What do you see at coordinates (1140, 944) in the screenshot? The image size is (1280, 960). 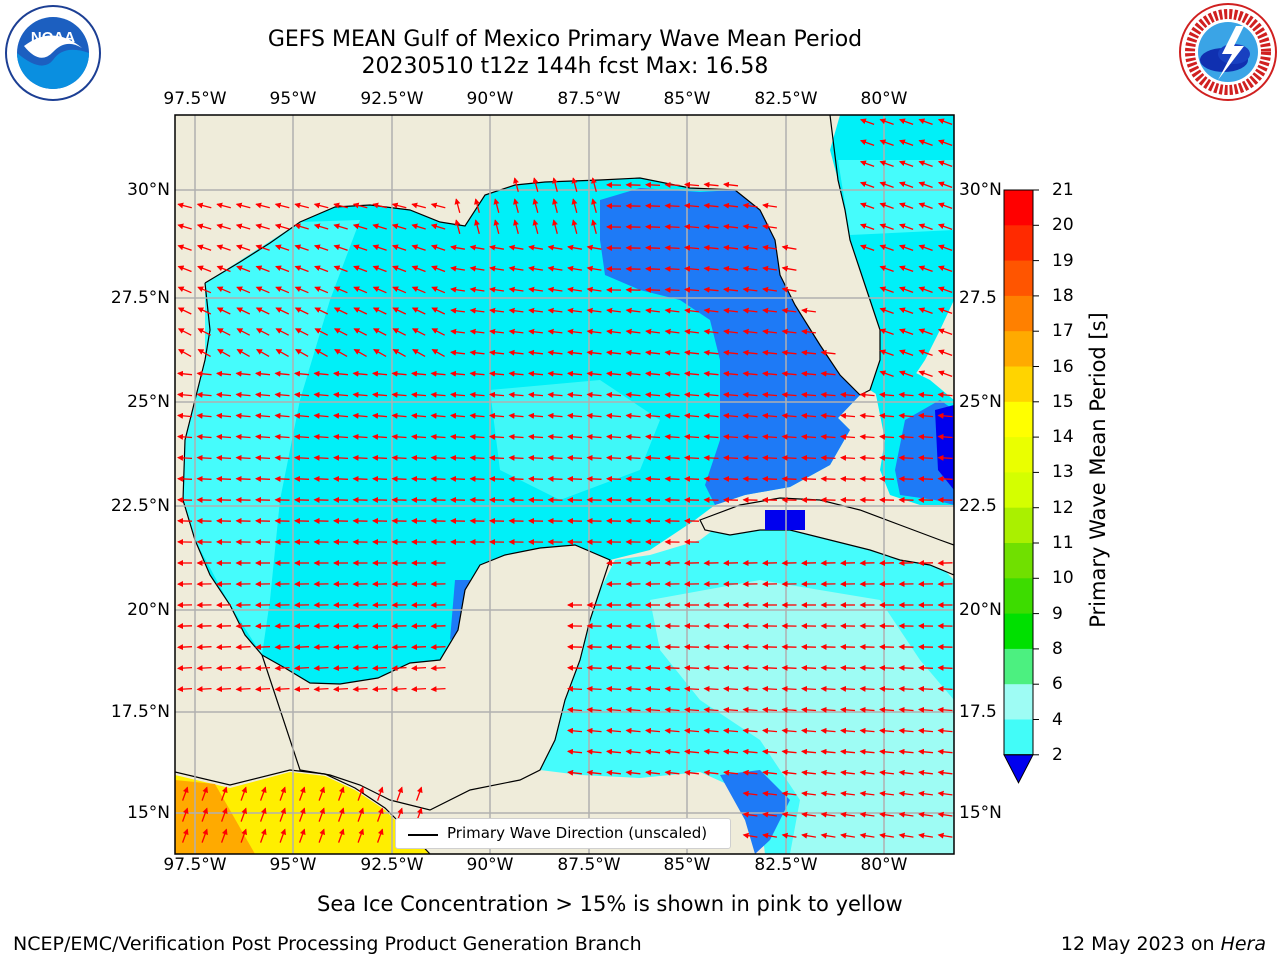 I see `footer-date-text: 12 May 2023 on` at bounding box center [1140, 944].